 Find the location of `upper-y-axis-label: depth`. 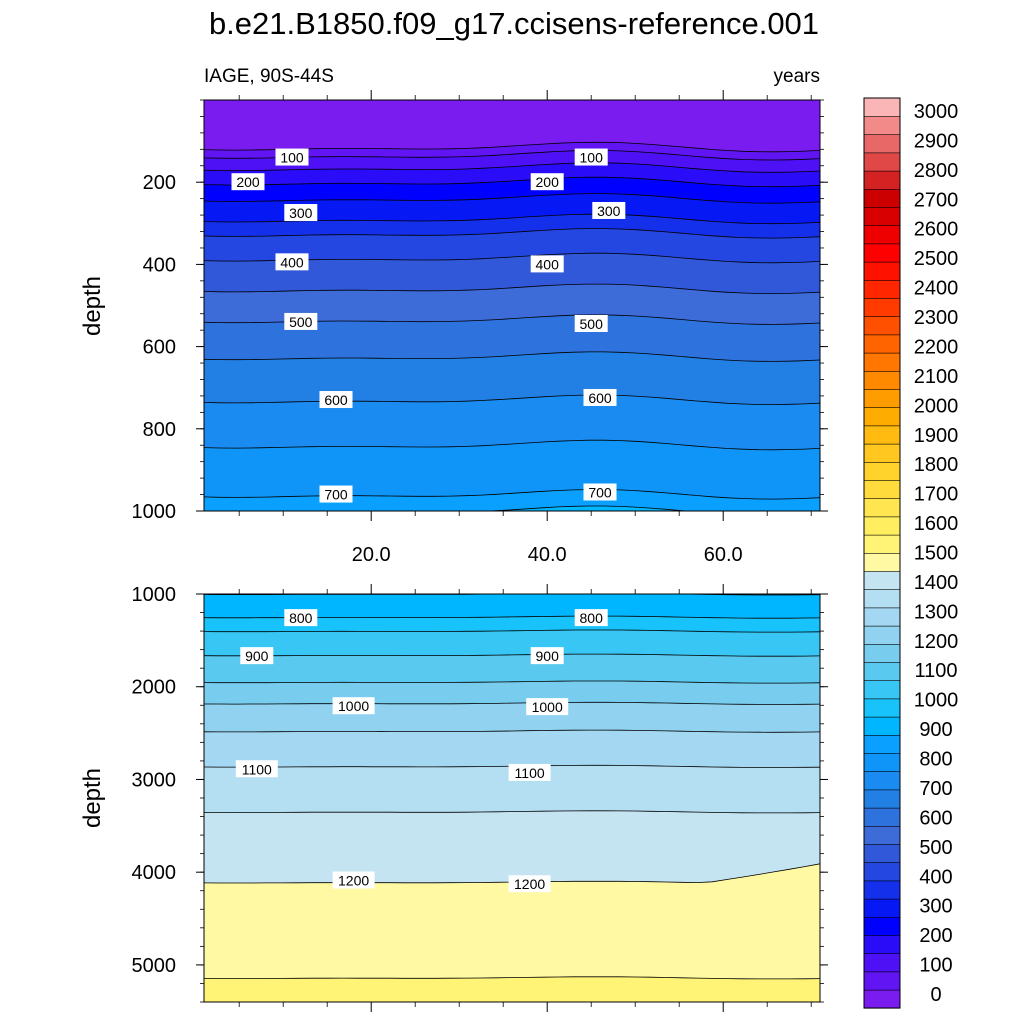

upper-y-axis-label: depth is located at coordinates (92, 306).